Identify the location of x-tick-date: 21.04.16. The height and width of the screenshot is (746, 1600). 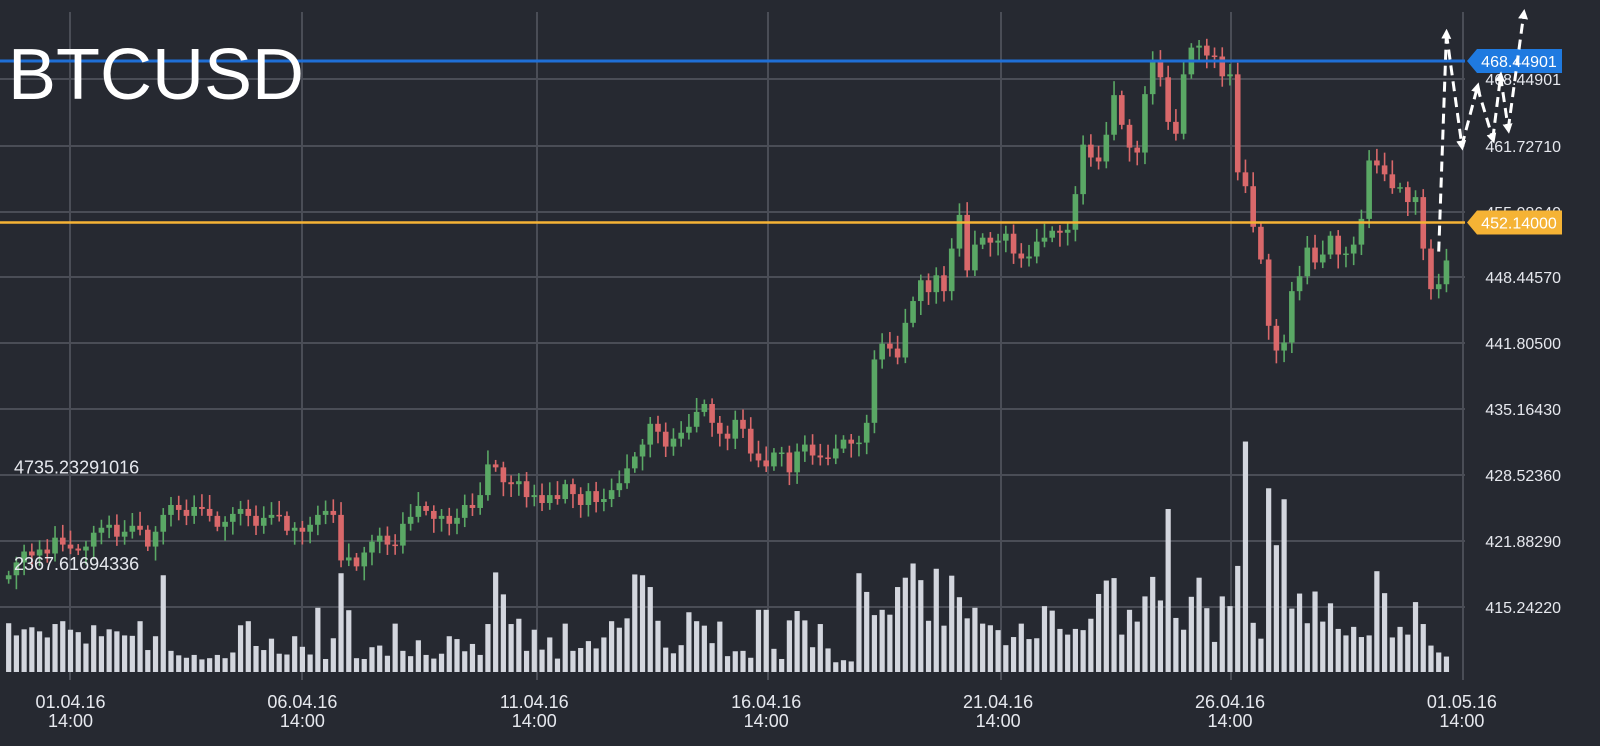
(998, 702).